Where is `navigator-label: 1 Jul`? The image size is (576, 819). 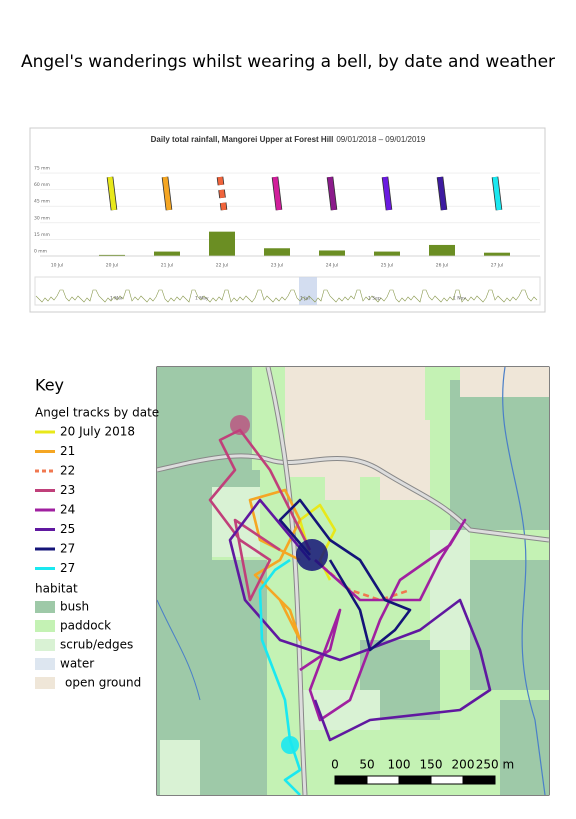 navigator-label: 1 Jul is located at coordinates (305, 299).